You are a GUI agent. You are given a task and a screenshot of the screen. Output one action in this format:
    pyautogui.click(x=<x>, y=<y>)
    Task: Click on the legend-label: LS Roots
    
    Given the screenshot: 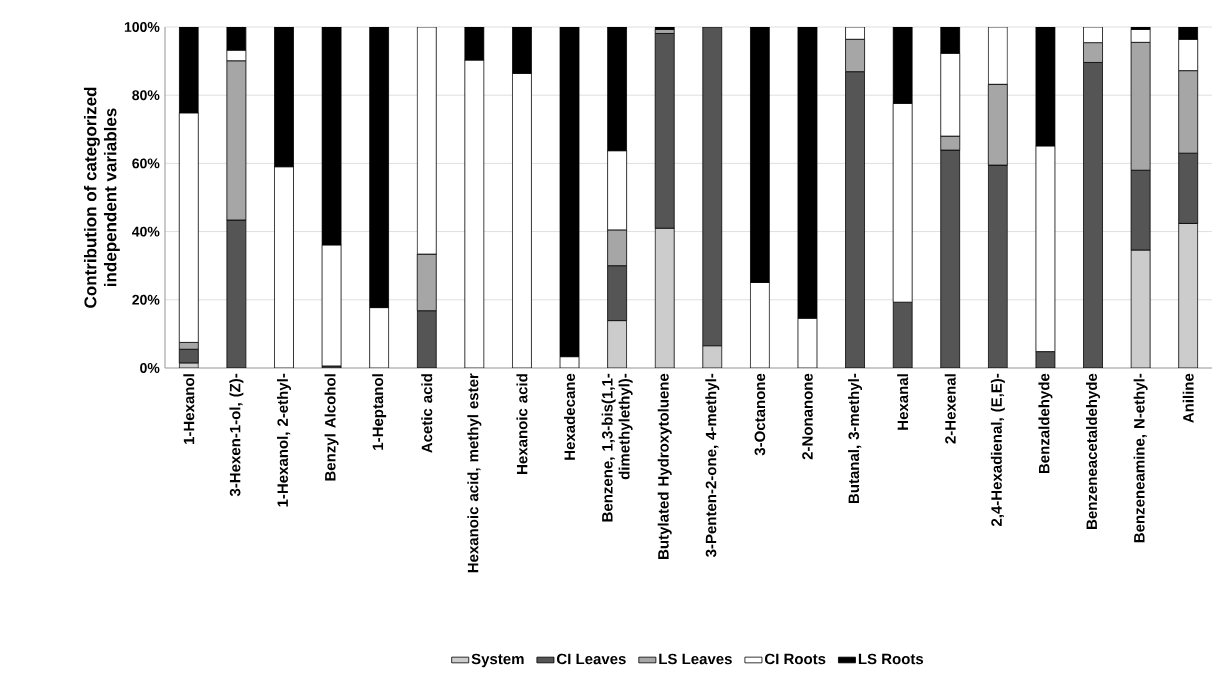 What is the action you would take?
    pyautogui.click(x=891, y=659)
    